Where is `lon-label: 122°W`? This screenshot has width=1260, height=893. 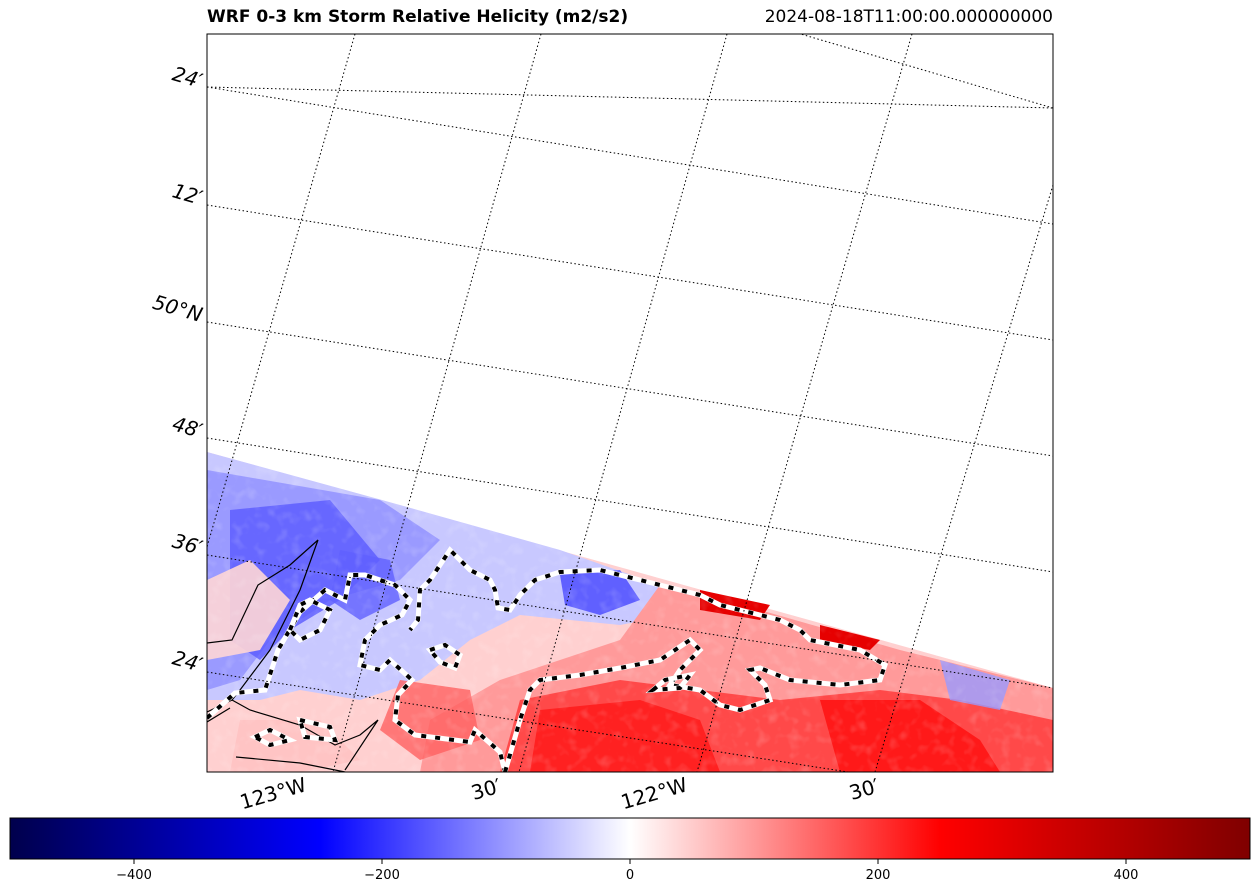
lon-label: 122°W is located at coordinates (654, 793).